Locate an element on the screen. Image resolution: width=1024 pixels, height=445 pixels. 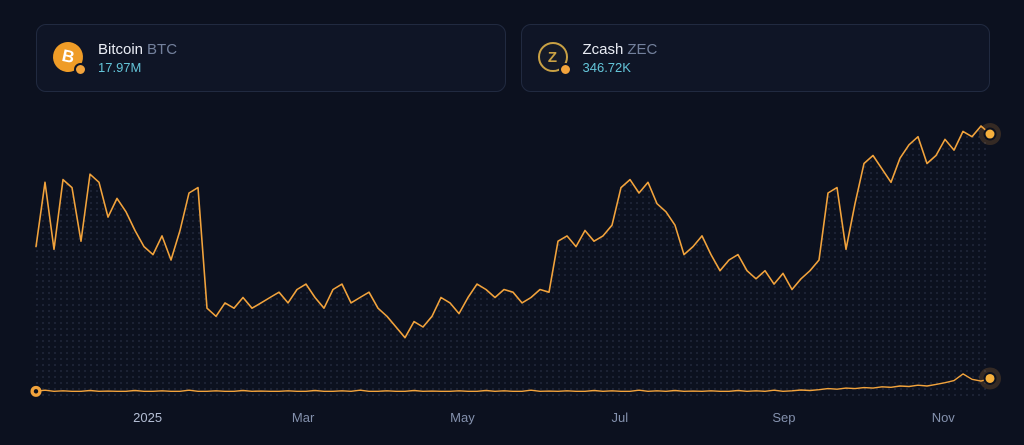
x-tick-mar: Mar is located at coordinates (303, 417).